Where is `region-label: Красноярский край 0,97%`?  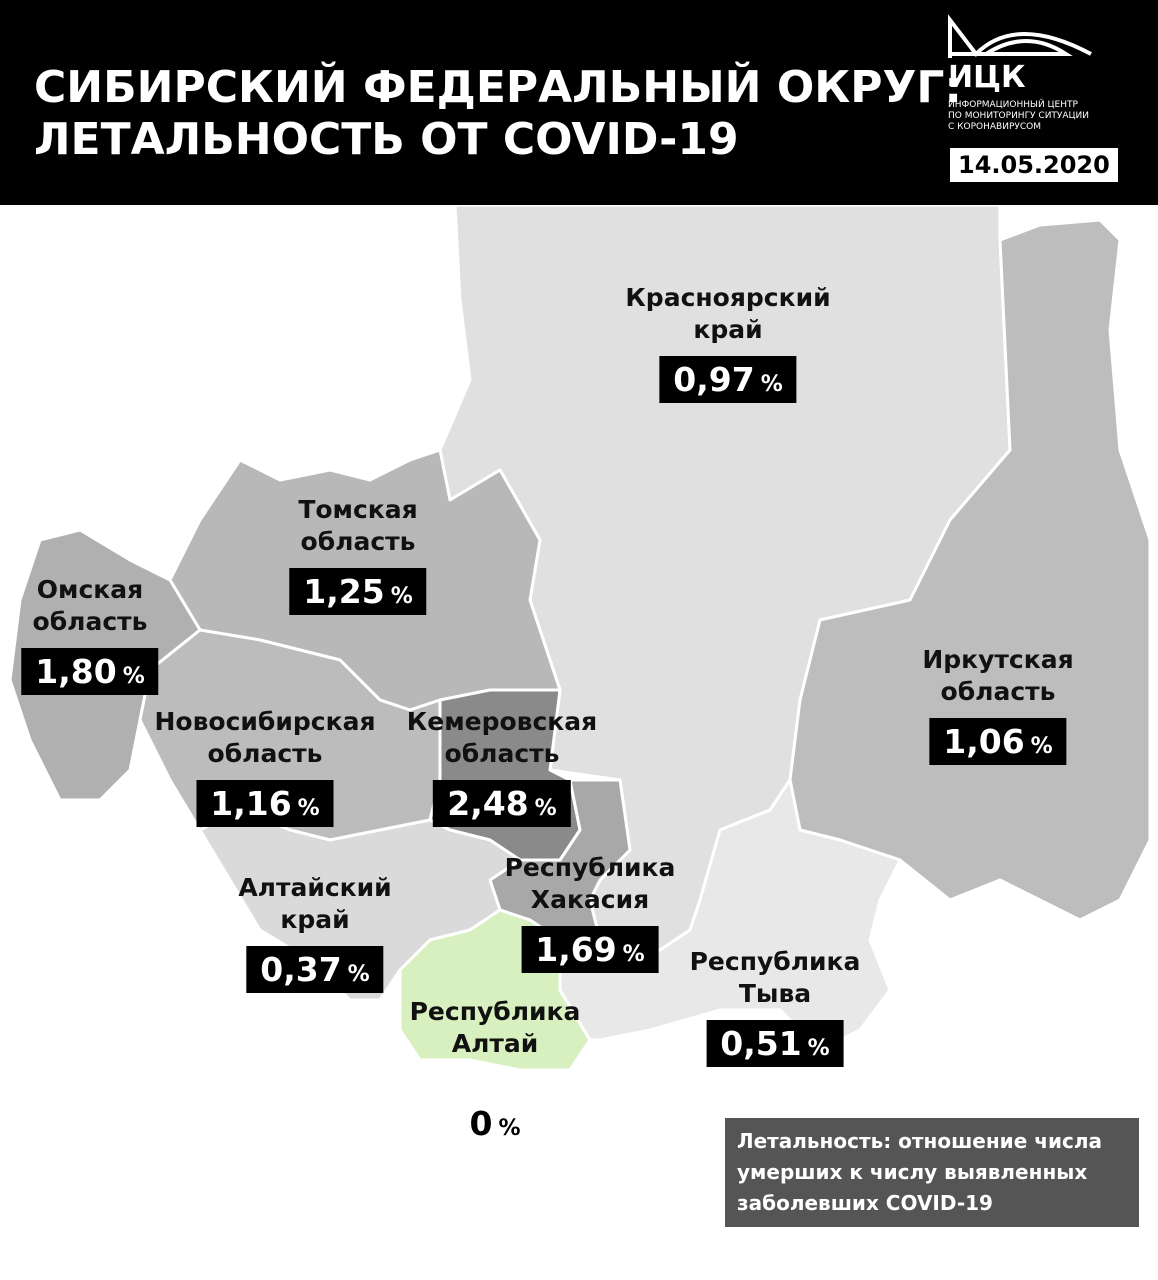
region-label: Красноярский край 0,97% is located at coordinates (728, 342).